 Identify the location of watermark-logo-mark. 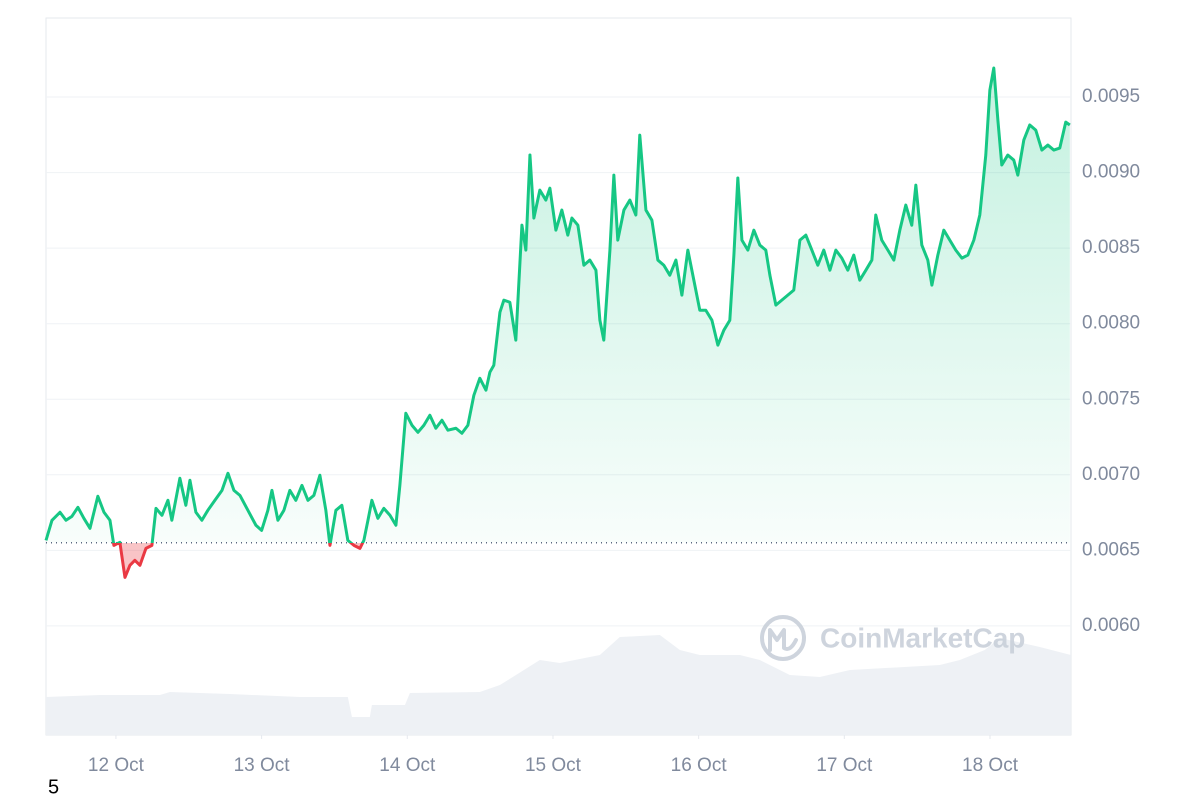
(783, 640).